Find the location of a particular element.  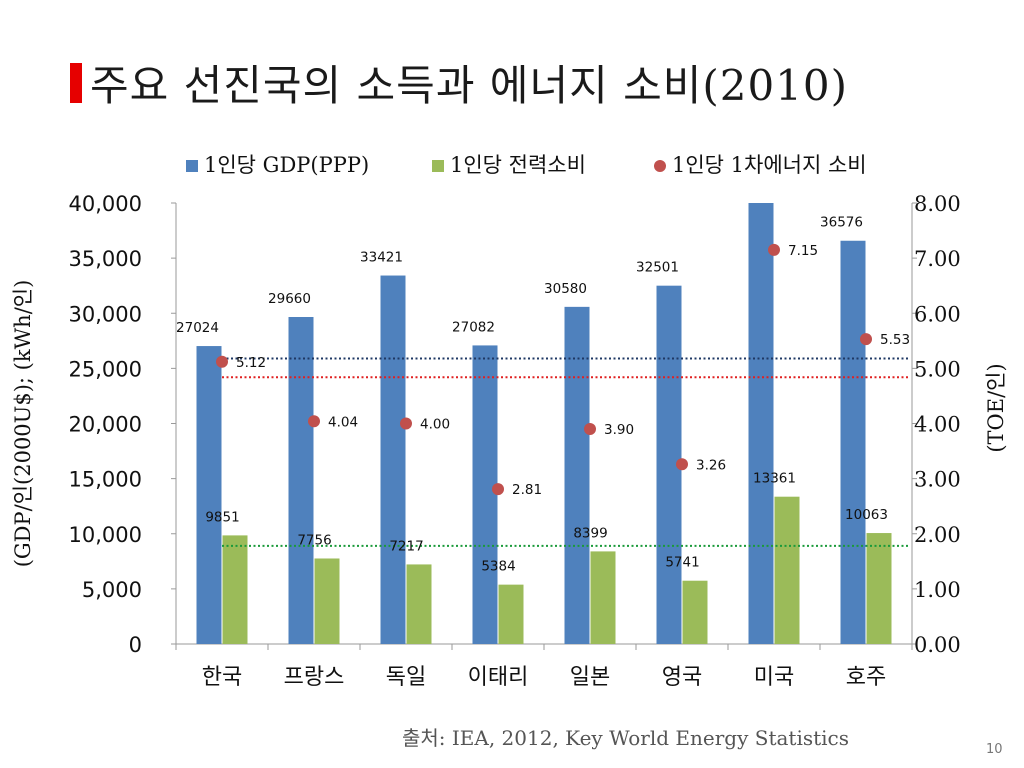

slide-title-area: 주요 선진국의 소득과 에너지 소비(2010) is located at coordinates (459, 82).